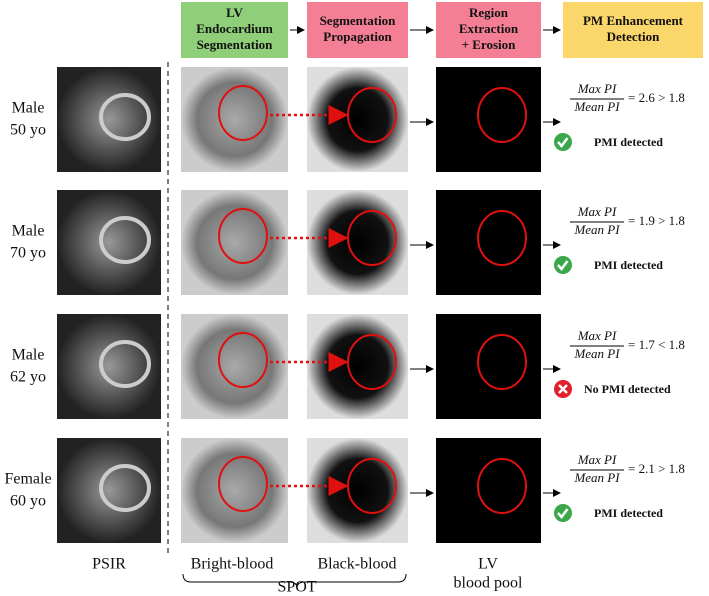 Image resolution: width=709 pixels, height=596 pixels. Describe the element at coordinates (488, 564) in the screenshot. I see `column-label: LV` at that location.